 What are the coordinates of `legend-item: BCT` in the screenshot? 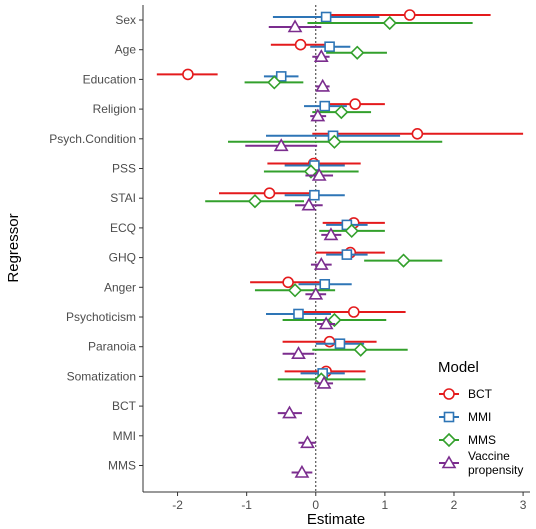 It's located at (466, 394).